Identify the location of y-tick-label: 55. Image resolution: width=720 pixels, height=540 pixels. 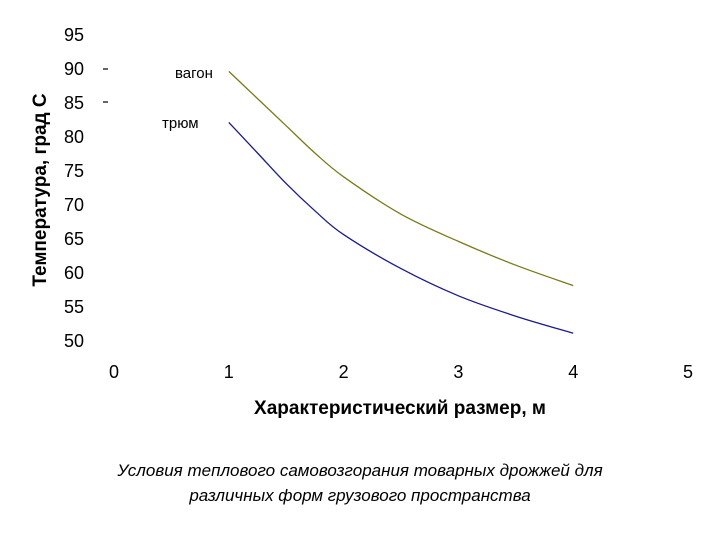
(74, 307).